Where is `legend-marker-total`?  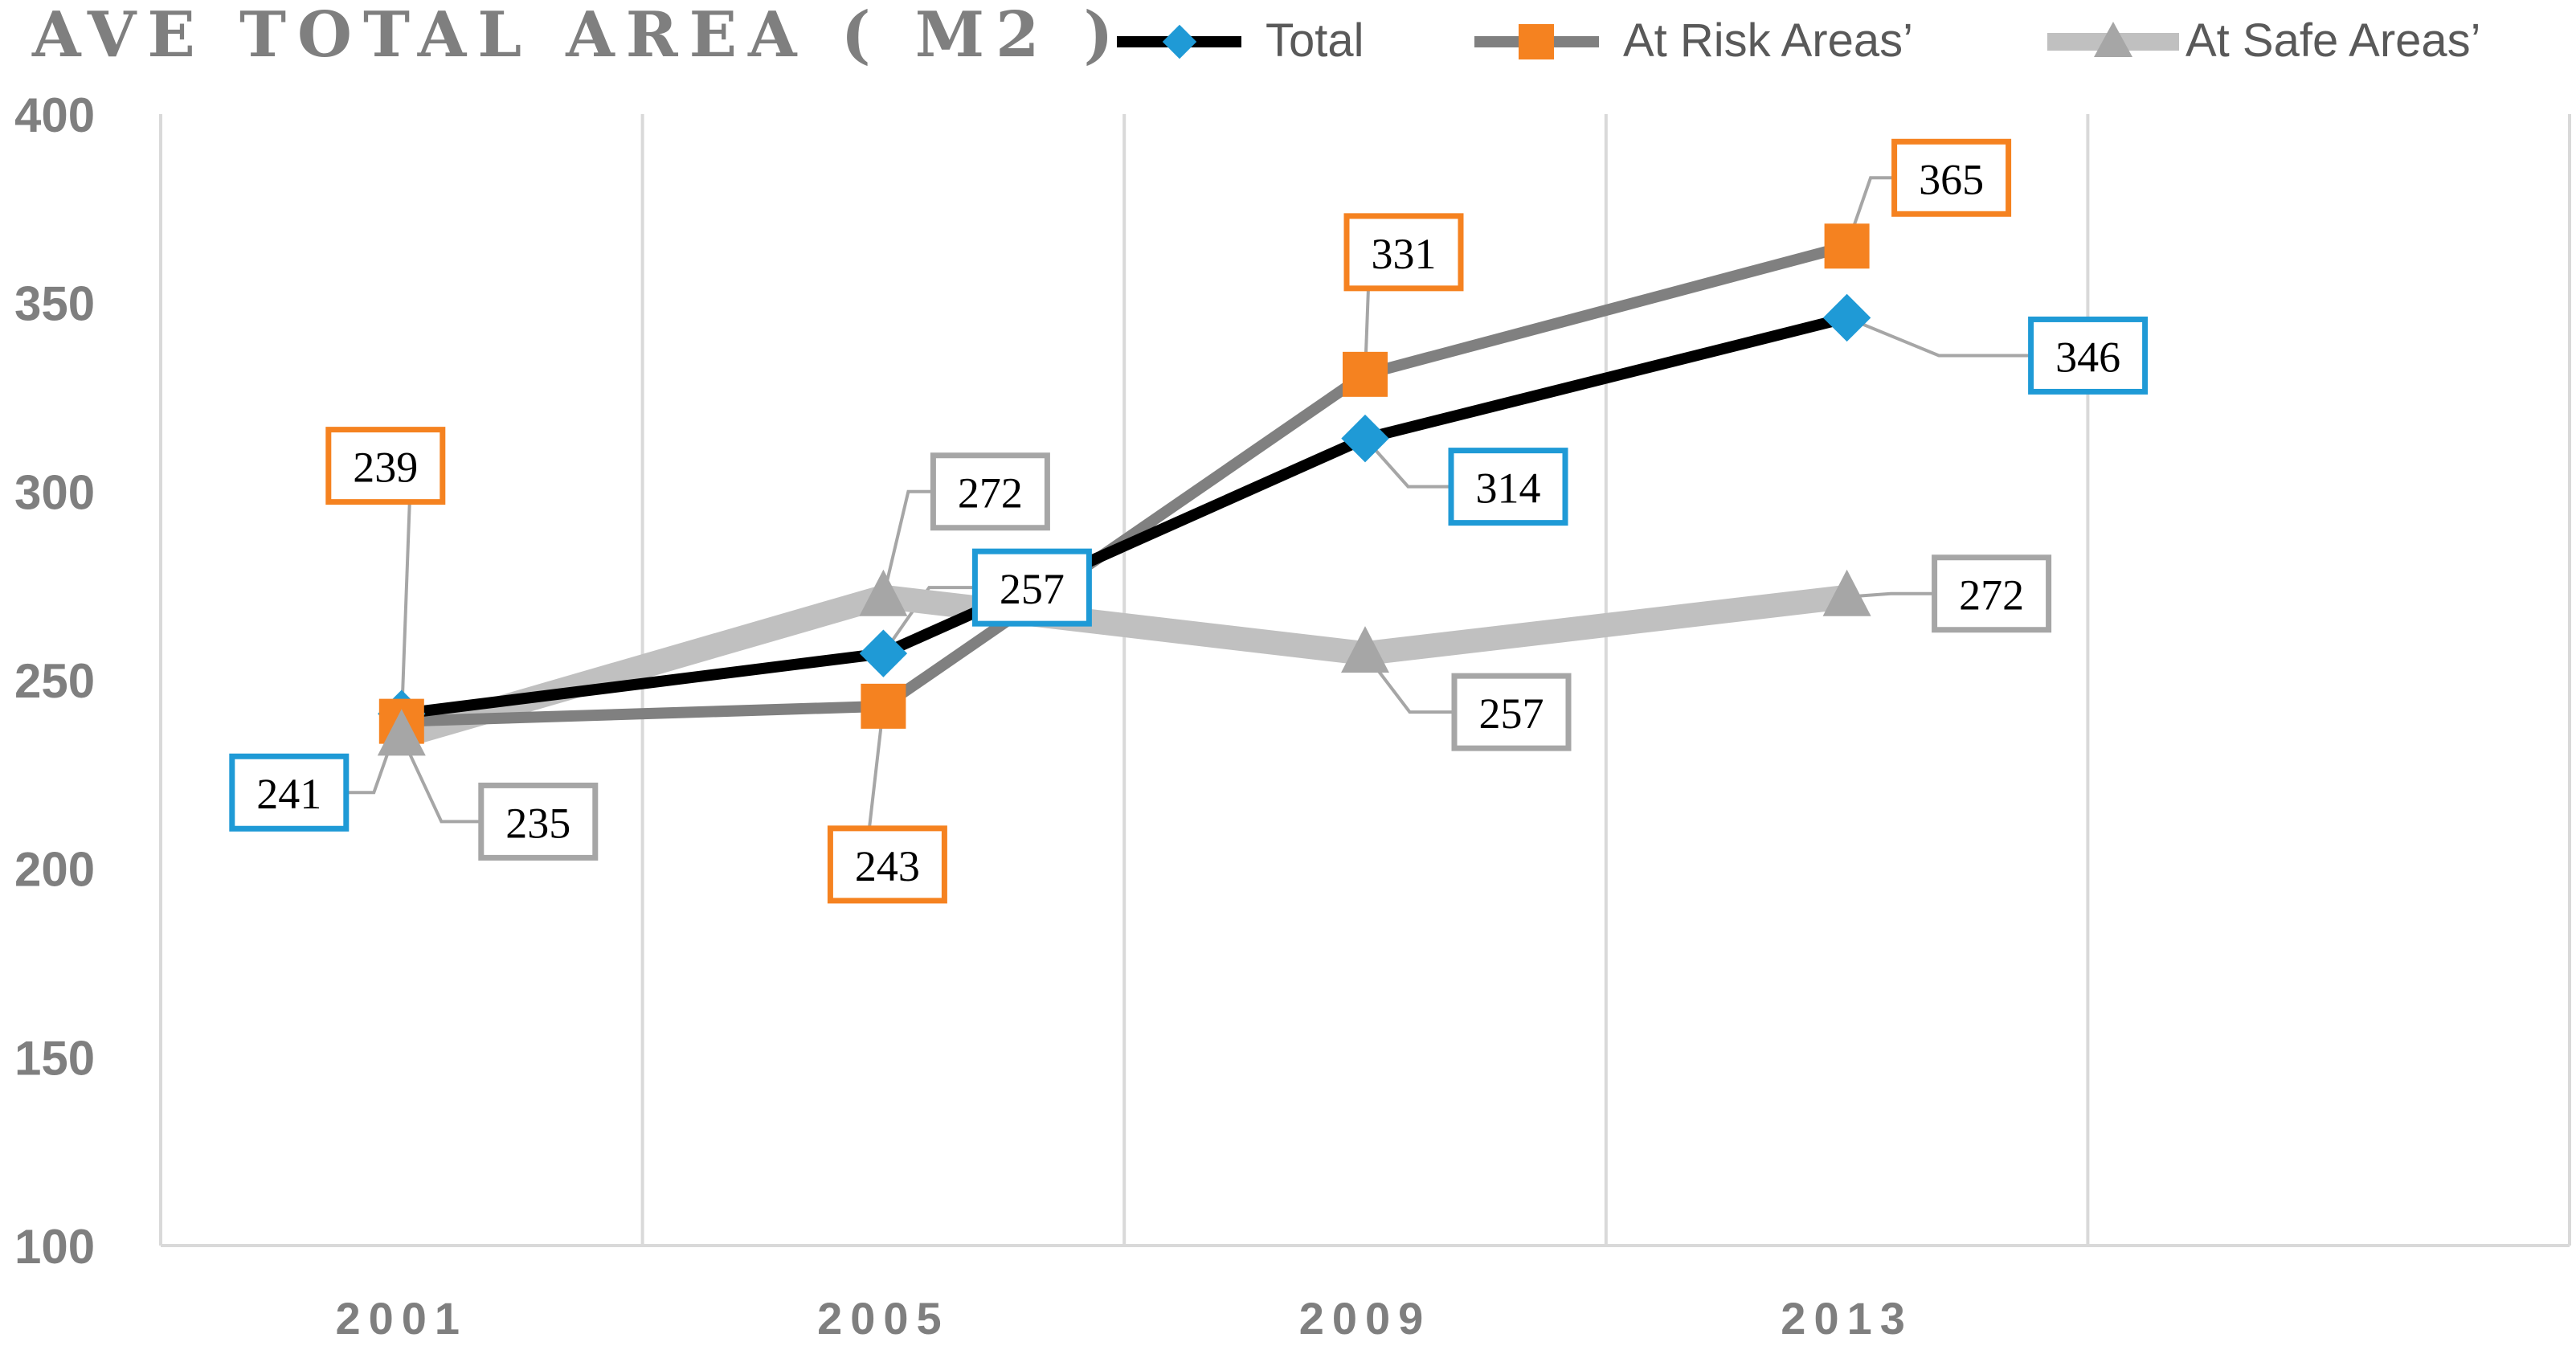 legend-marker-total is located at coordinates (1179, 41).